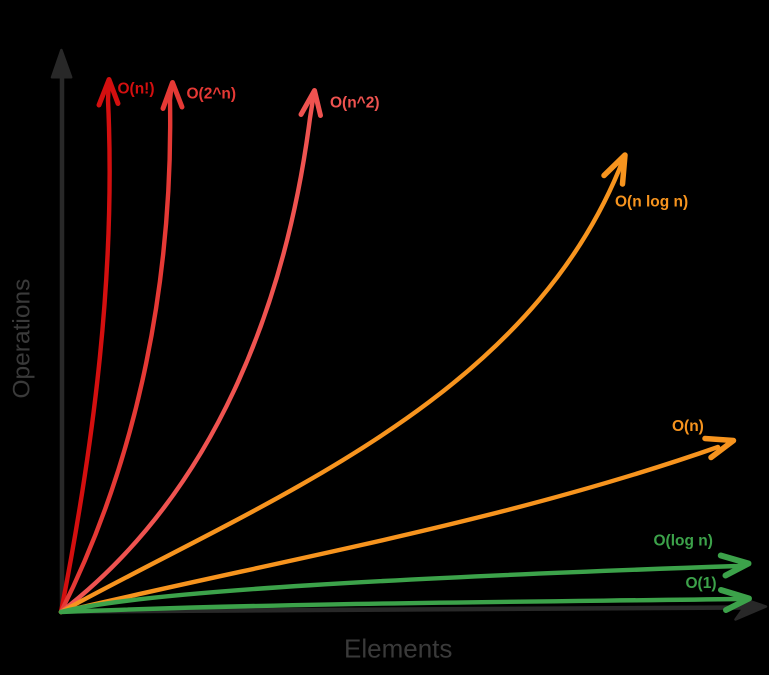 The height and width of the screenshot is (675, 769). I want to click on svg-text: Elements, so click(398, 649).